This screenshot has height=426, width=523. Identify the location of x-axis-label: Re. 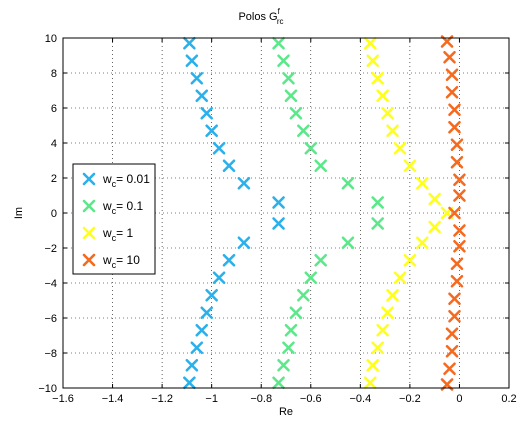
(286, 412).